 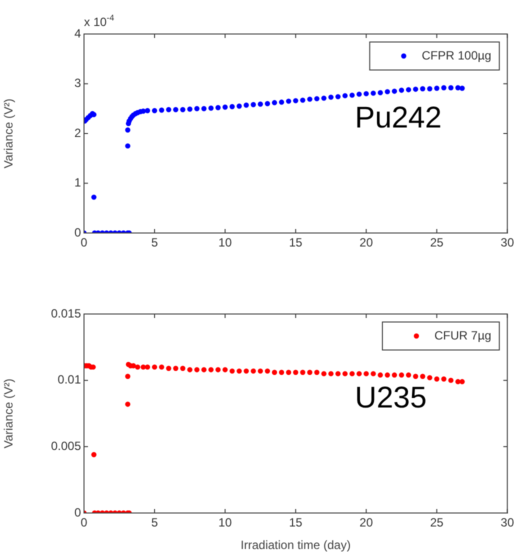 What do you see at coordinates (295, 545) in the screenshot?
I see `x-axis-title: Irradiation time (day)` at bounding box center [295, 545].